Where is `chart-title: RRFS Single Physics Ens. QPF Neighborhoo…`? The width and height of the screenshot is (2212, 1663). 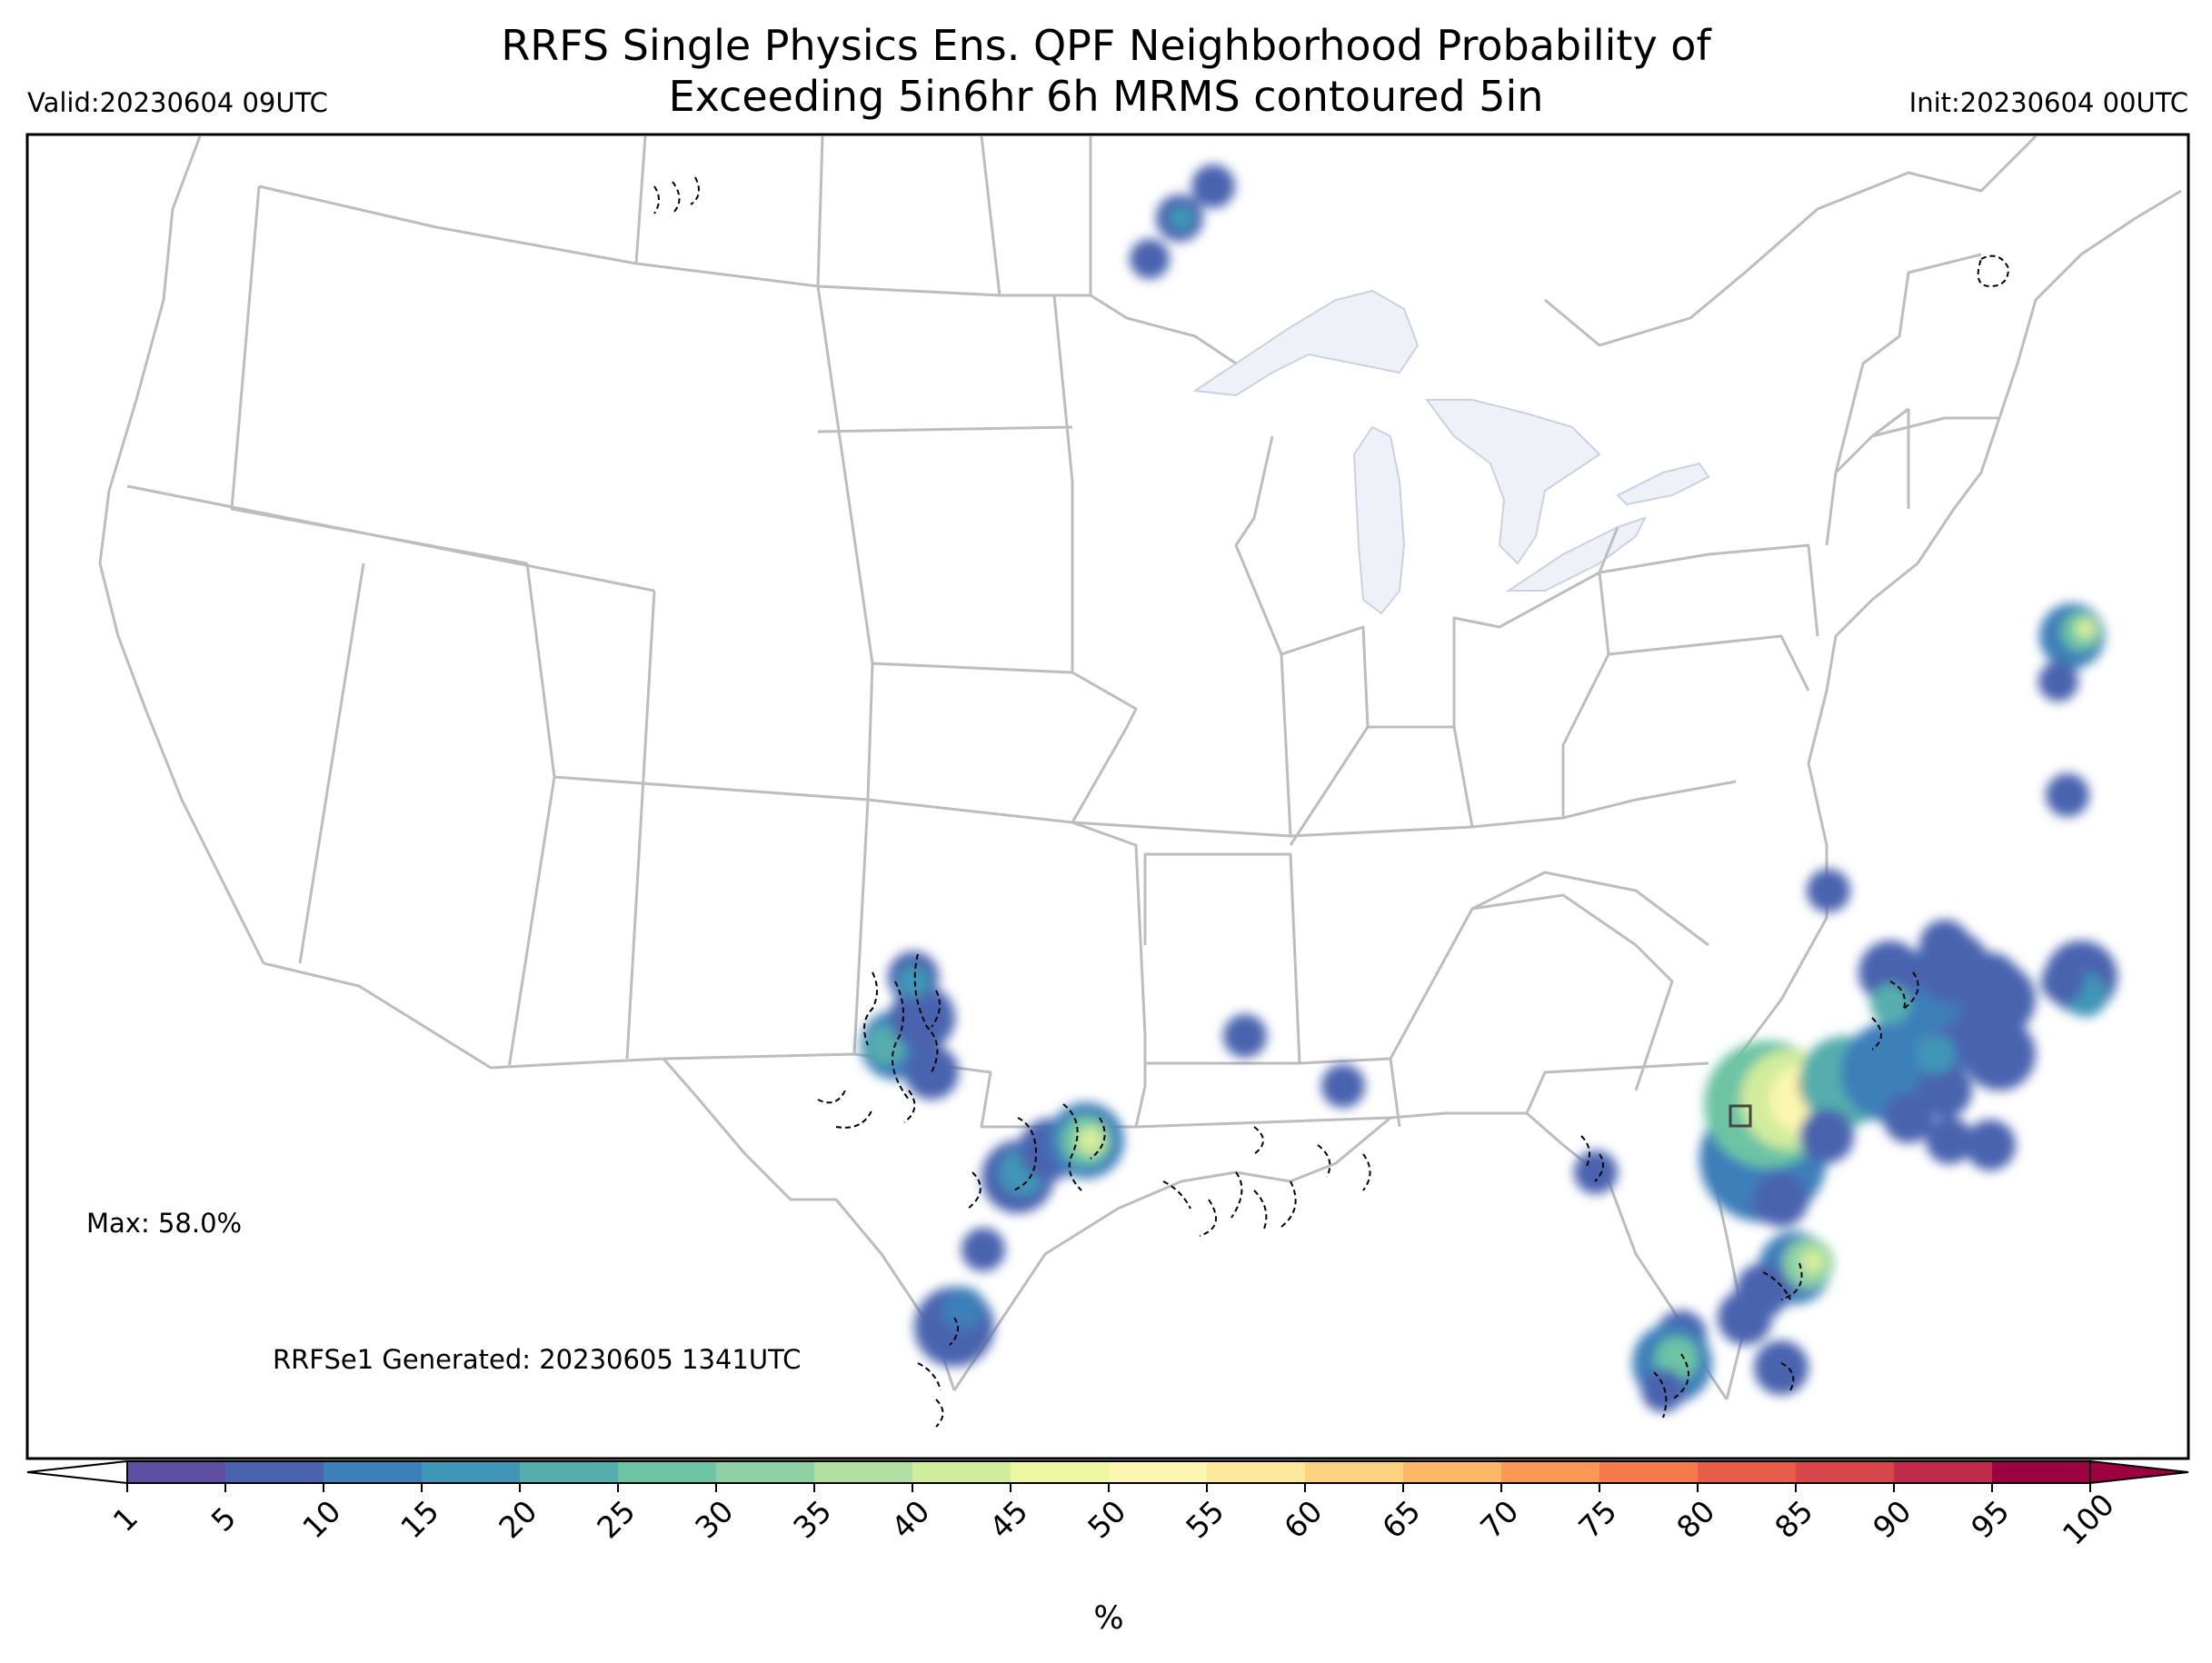
chart-title: RRFS Single Physics Ens. QPF Neighborhoo… is located at coordinates (1106, 71).